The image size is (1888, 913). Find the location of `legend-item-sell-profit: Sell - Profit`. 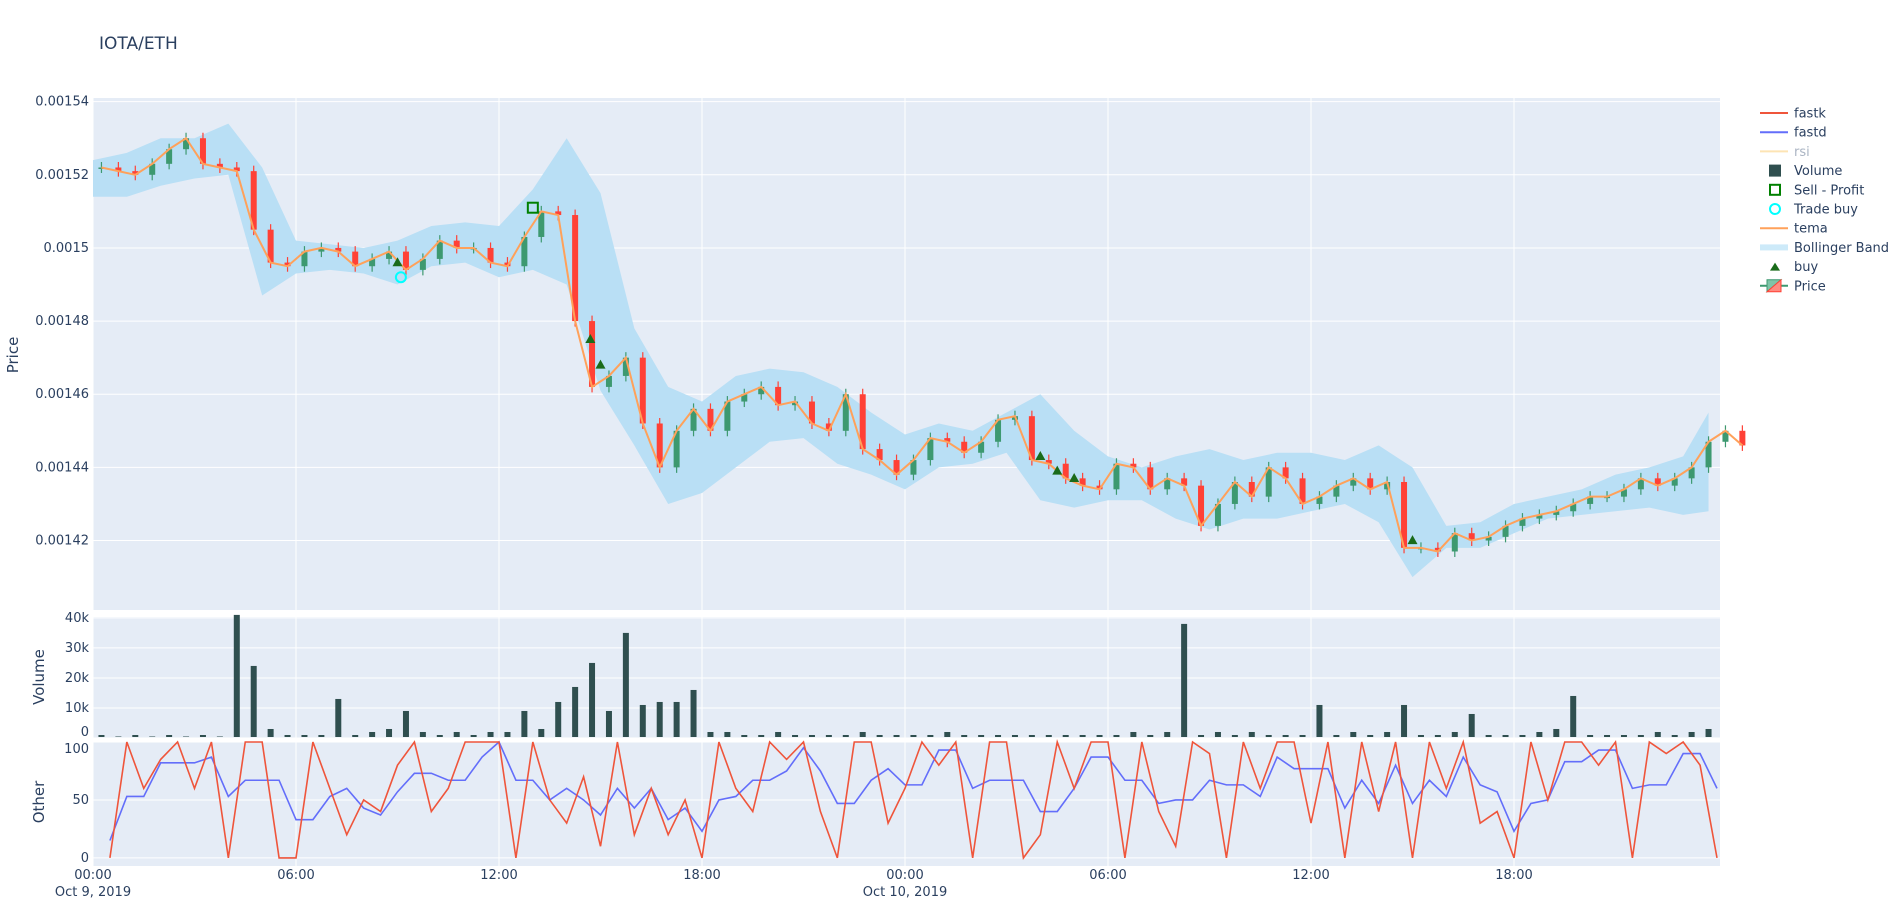

legend-item-sell-profit: Sell - Profit is located at coordinates (1816, 190).